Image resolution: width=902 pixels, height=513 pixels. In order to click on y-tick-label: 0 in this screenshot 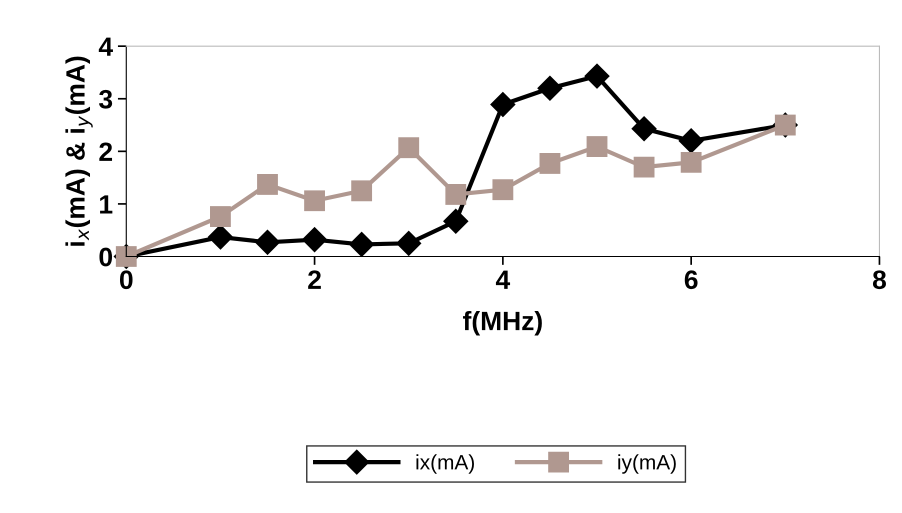, I will do `click(105, 257)`.